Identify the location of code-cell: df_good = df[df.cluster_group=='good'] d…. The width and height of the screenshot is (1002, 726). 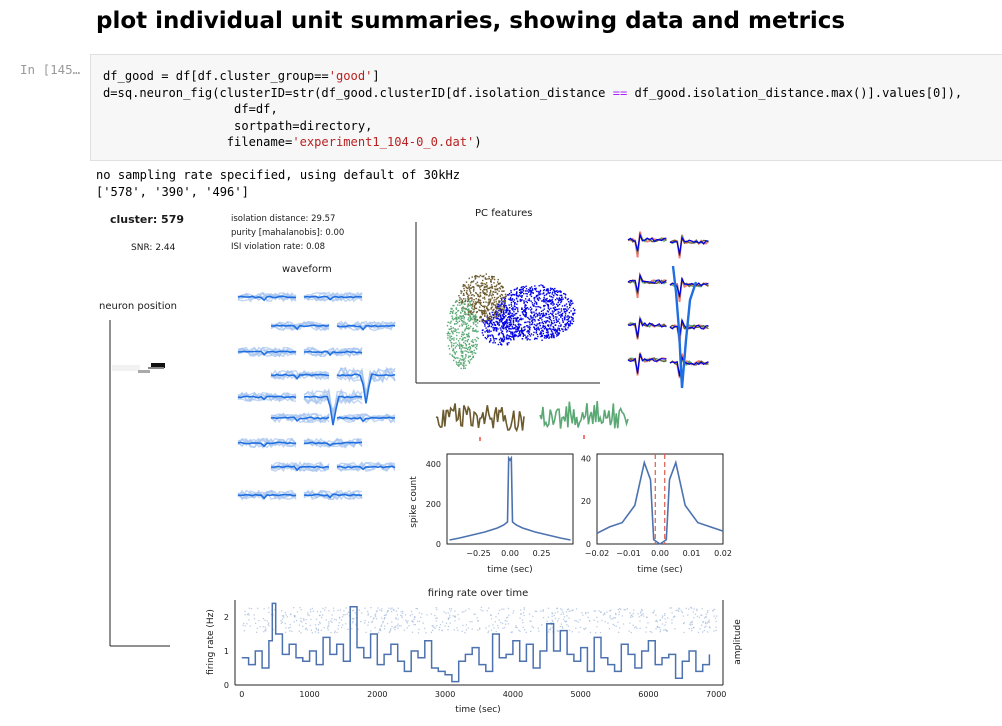
(546, 107).